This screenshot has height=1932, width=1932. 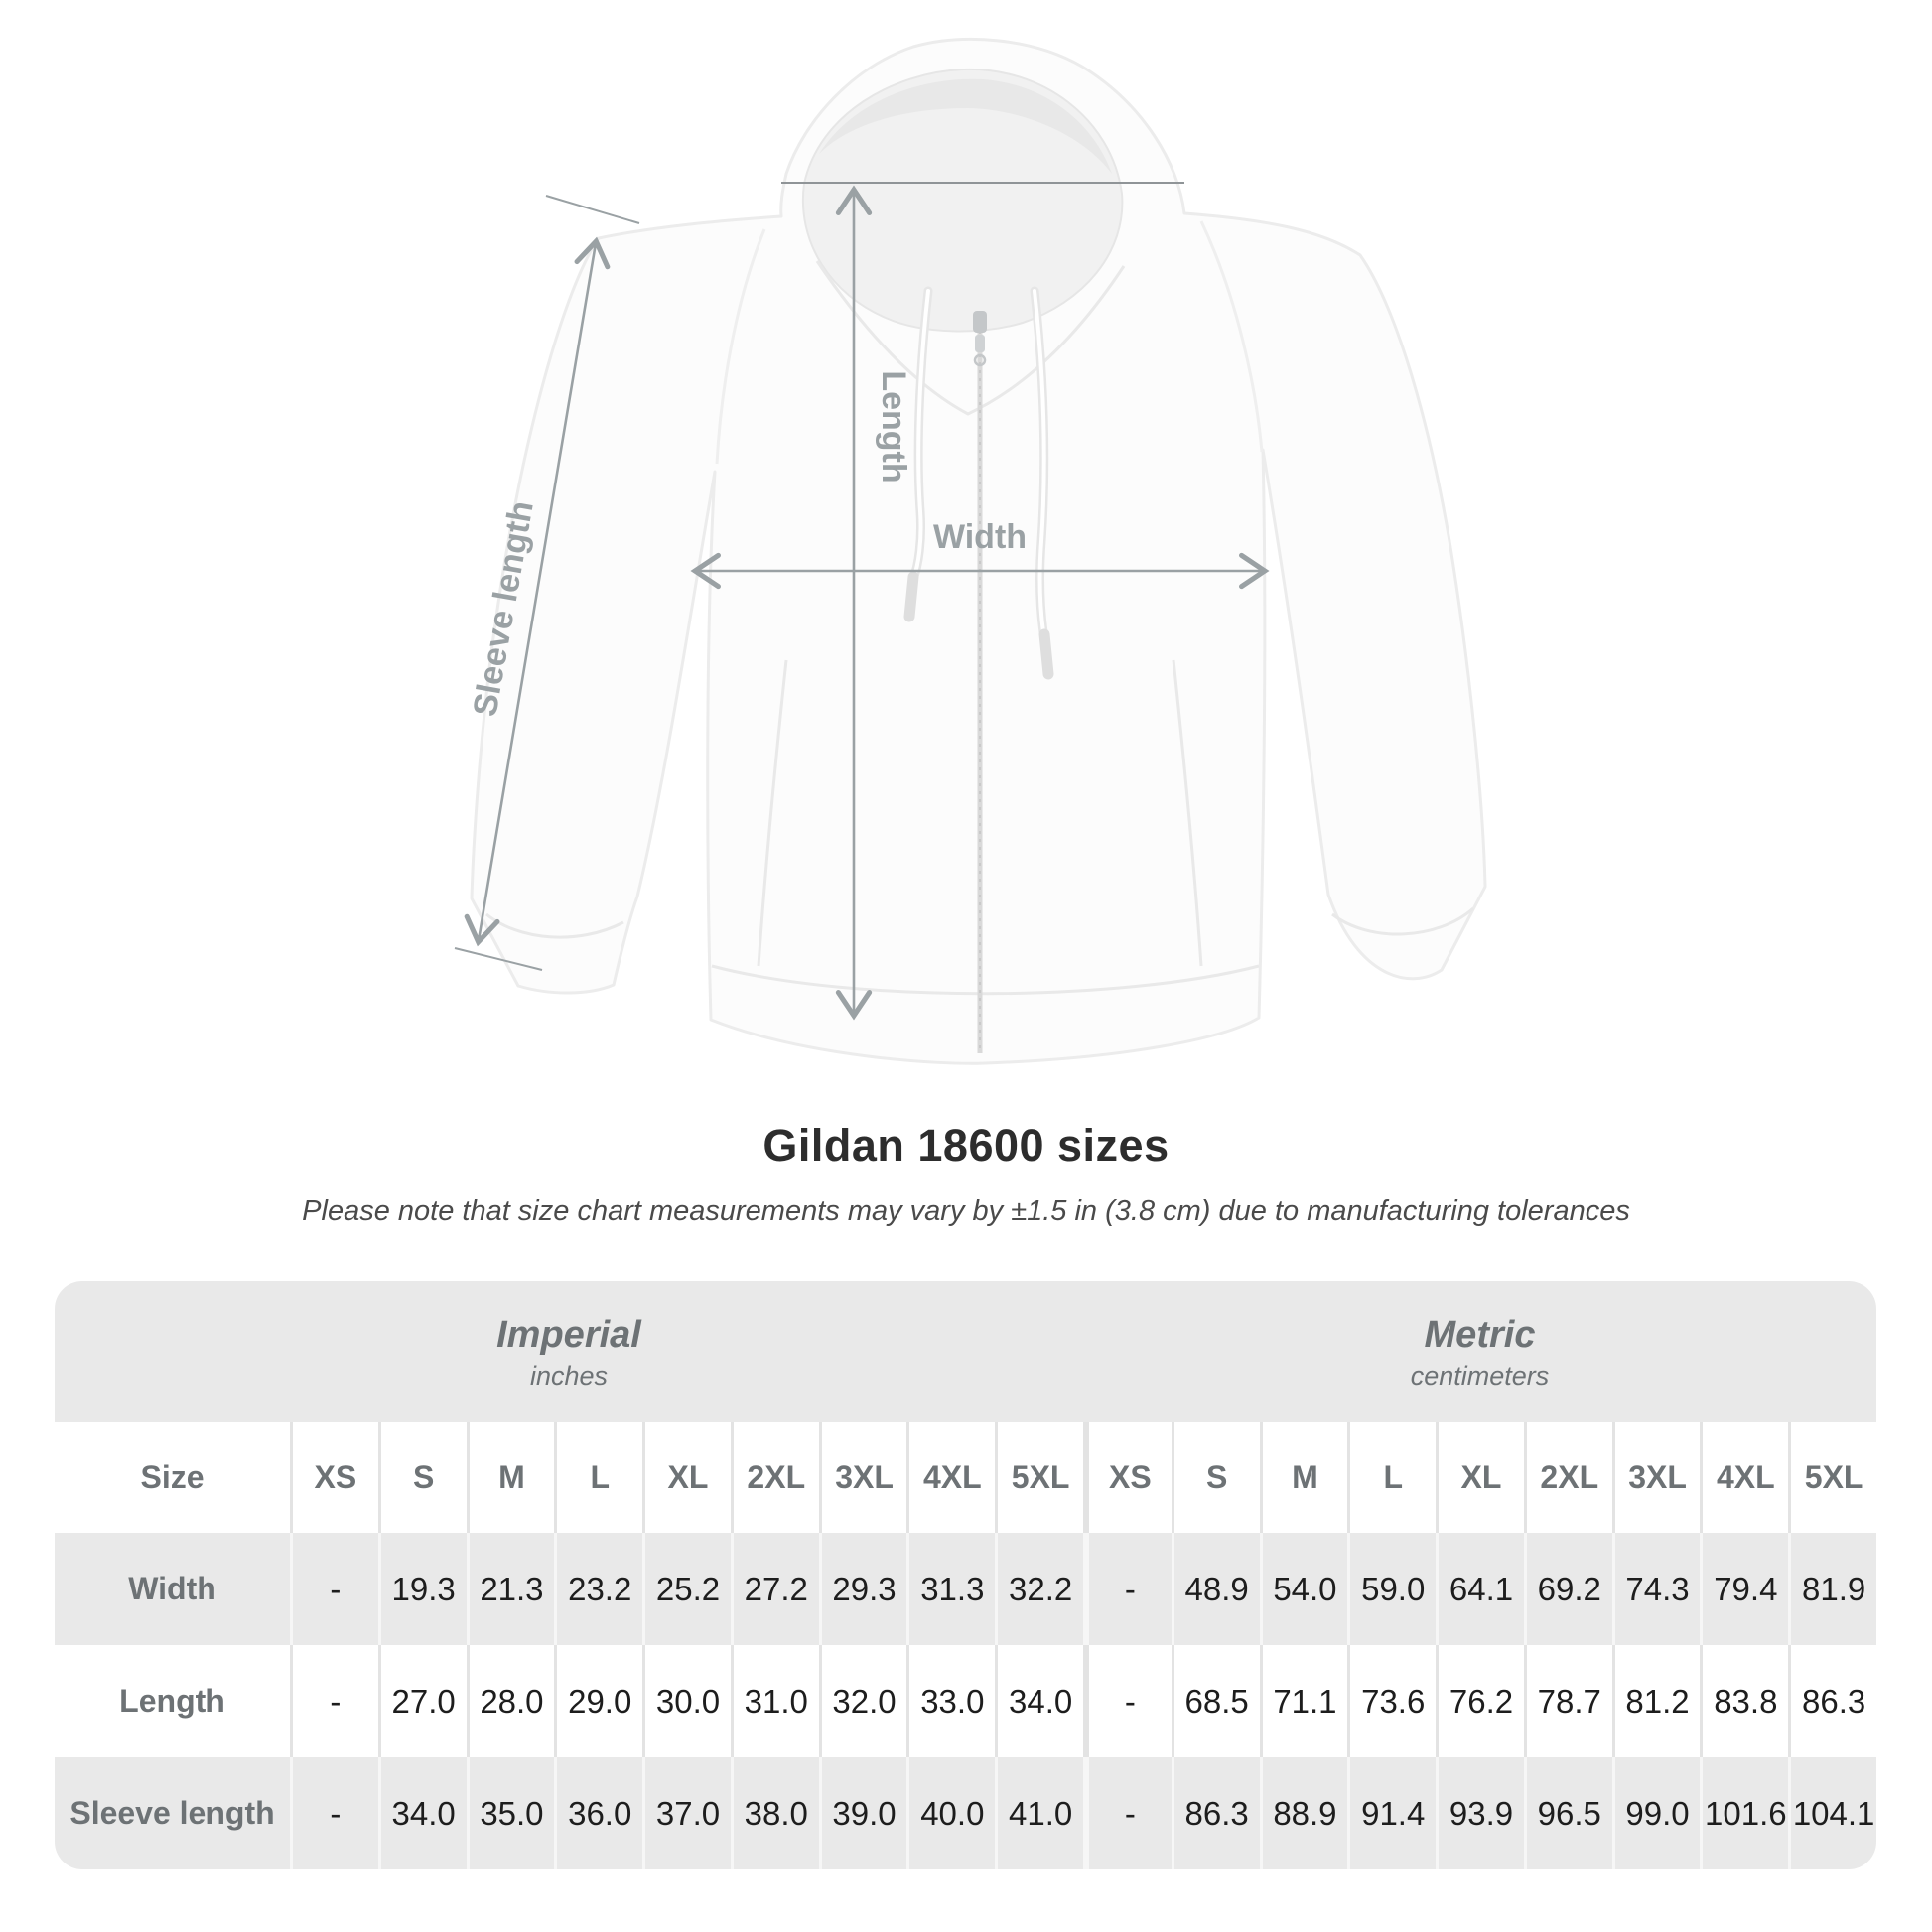 I want to click on imperial-label: Imperial, so click(x=569, y=1335).